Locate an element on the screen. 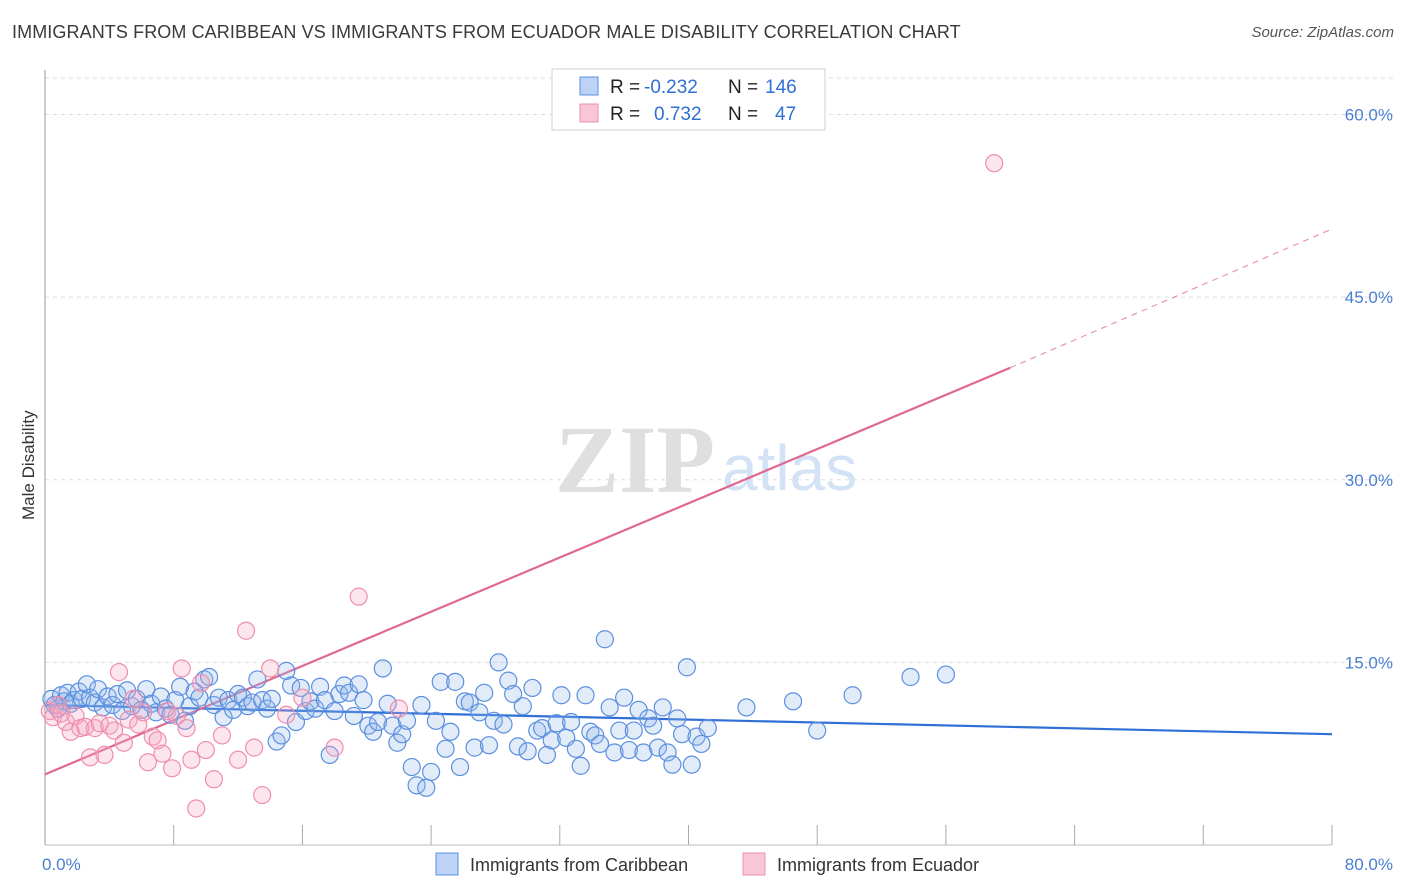  y-tick-label: 60.0% is located at coordinates (1369, 115).